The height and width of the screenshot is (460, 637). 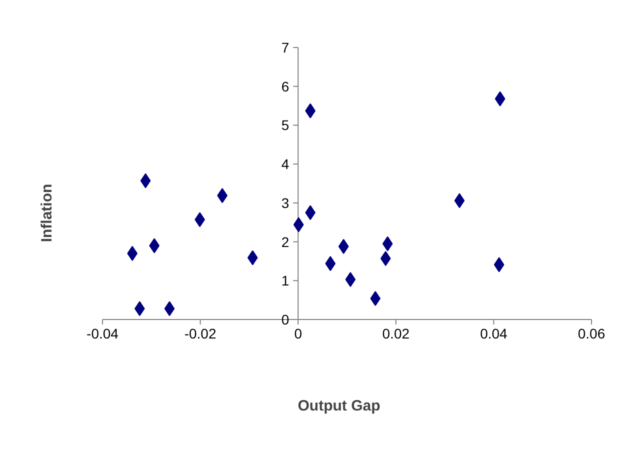 What do you see at coordinates (285, 320) in the screenshot?
I see `y-tick-label: 0` at bounding box center [285, 320].